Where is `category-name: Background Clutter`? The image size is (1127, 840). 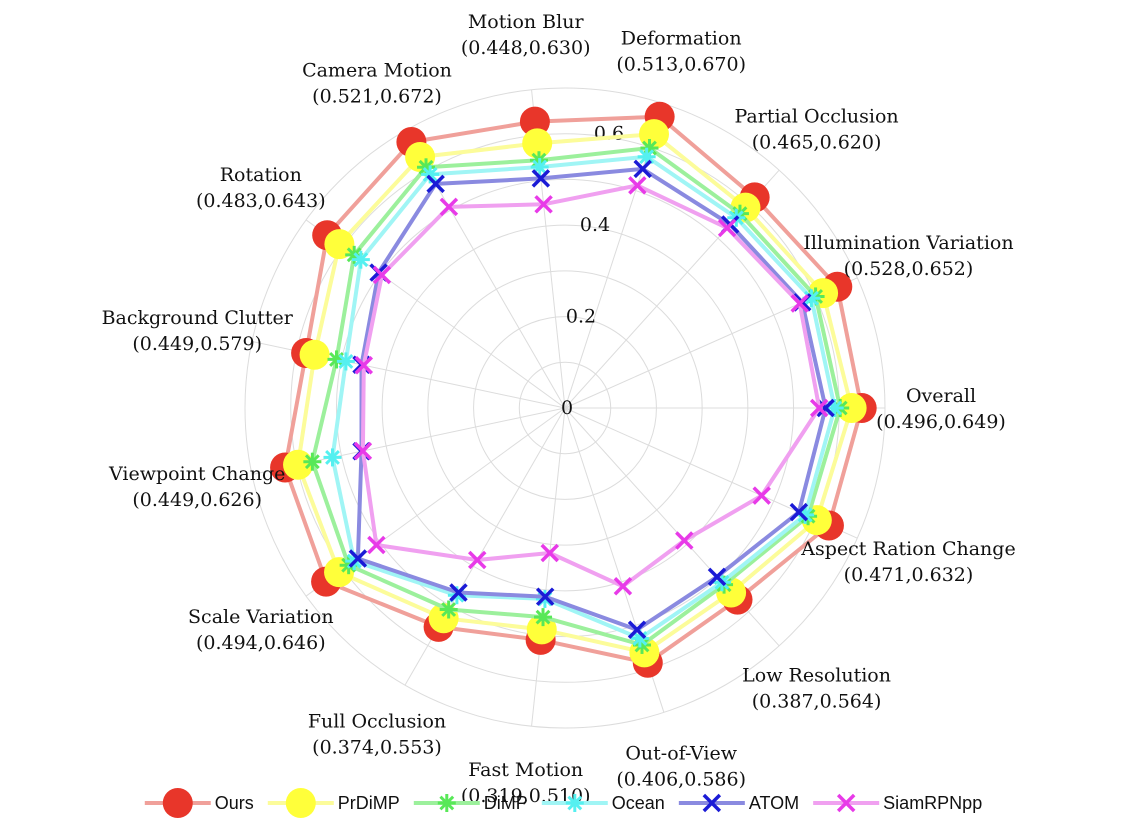 category-name: Background Clutter is located at coordinates (198, 318).